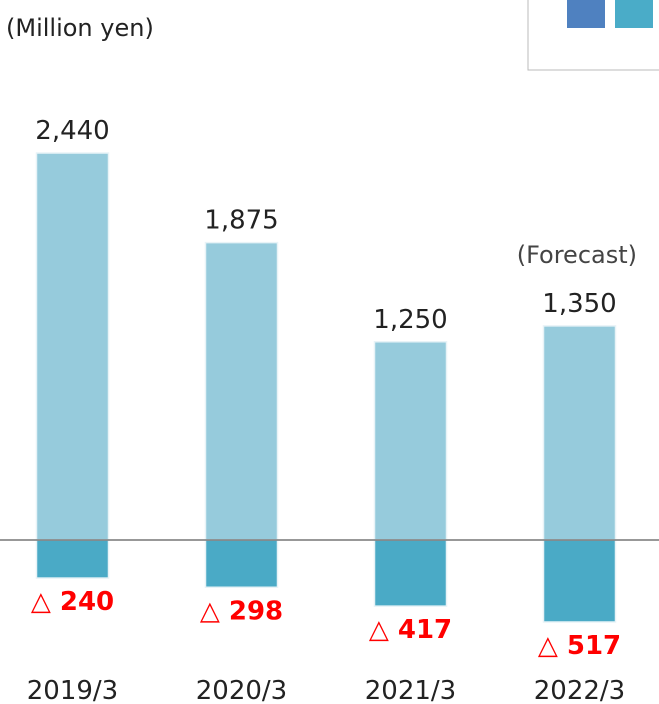  What do you see at coordinates (579, 304) in the screenshot?
I see `value-label: 1,350` at bounding box center [579, 304].